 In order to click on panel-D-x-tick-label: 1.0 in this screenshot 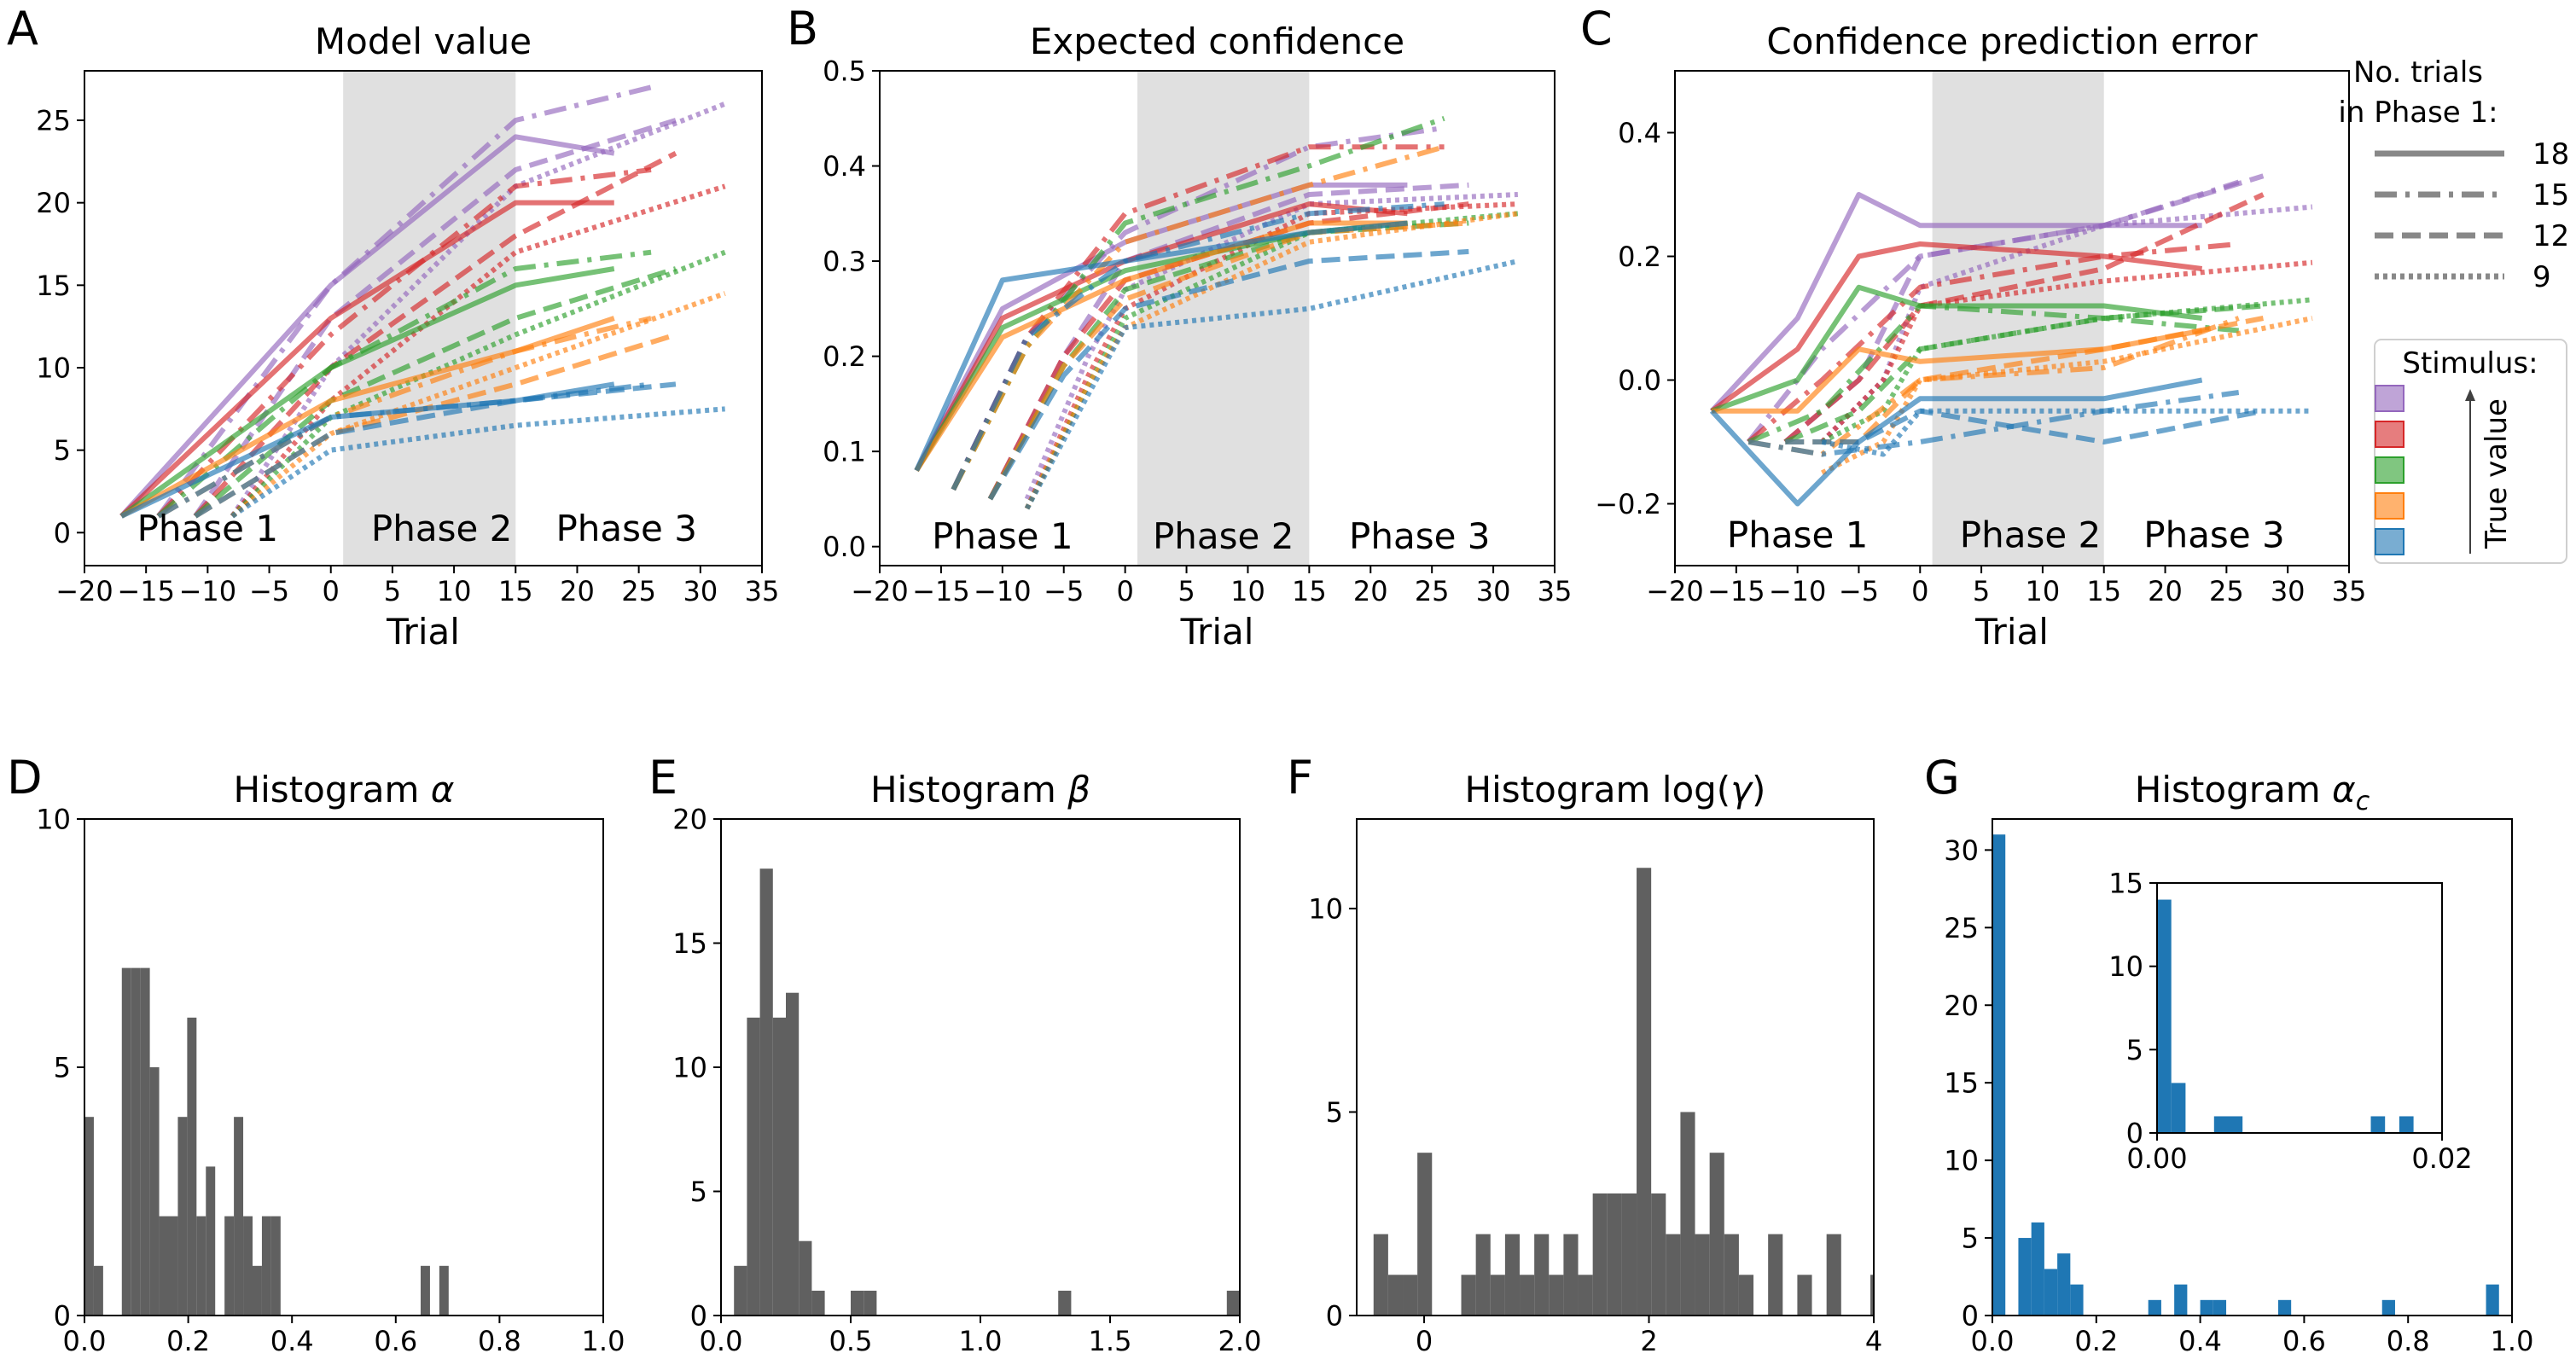, I will do `click(603, 1341)`.